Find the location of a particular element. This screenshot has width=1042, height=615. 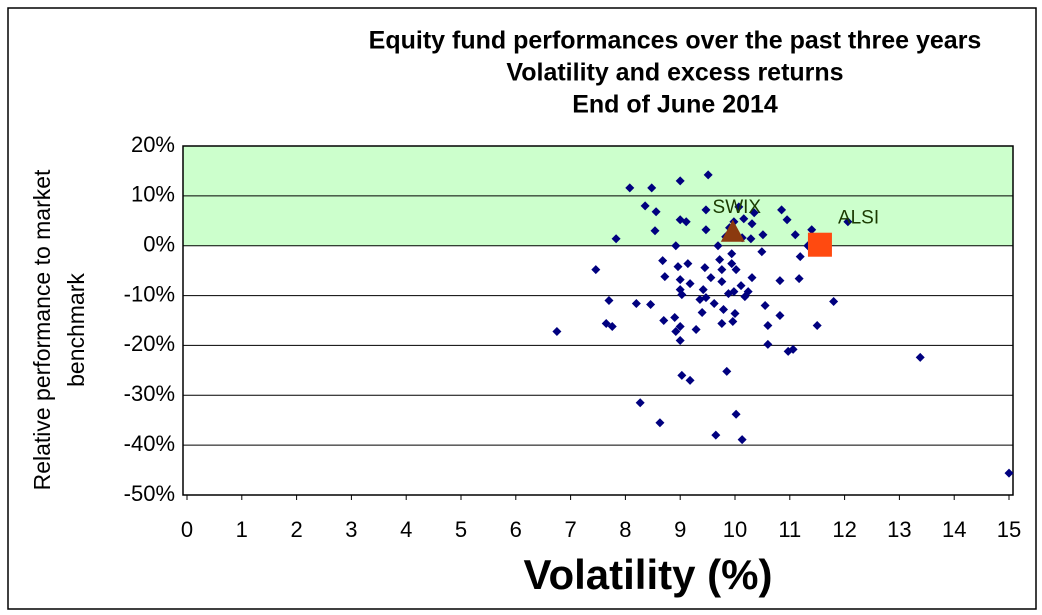

y-tick-label: 20% is located at coordinates (153, 144).